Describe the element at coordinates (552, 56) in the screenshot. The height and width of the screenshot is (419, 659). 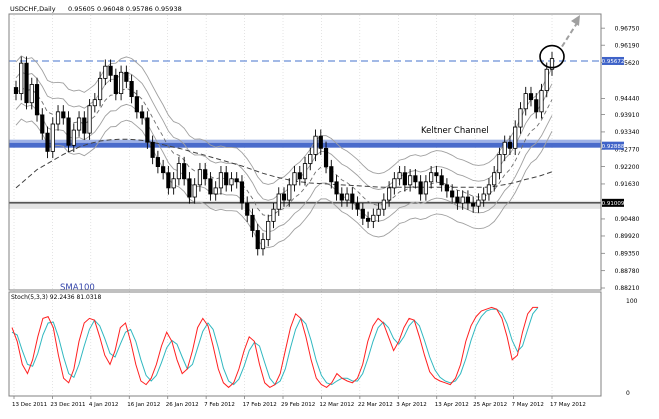
I see `highlight-circle` at that location.